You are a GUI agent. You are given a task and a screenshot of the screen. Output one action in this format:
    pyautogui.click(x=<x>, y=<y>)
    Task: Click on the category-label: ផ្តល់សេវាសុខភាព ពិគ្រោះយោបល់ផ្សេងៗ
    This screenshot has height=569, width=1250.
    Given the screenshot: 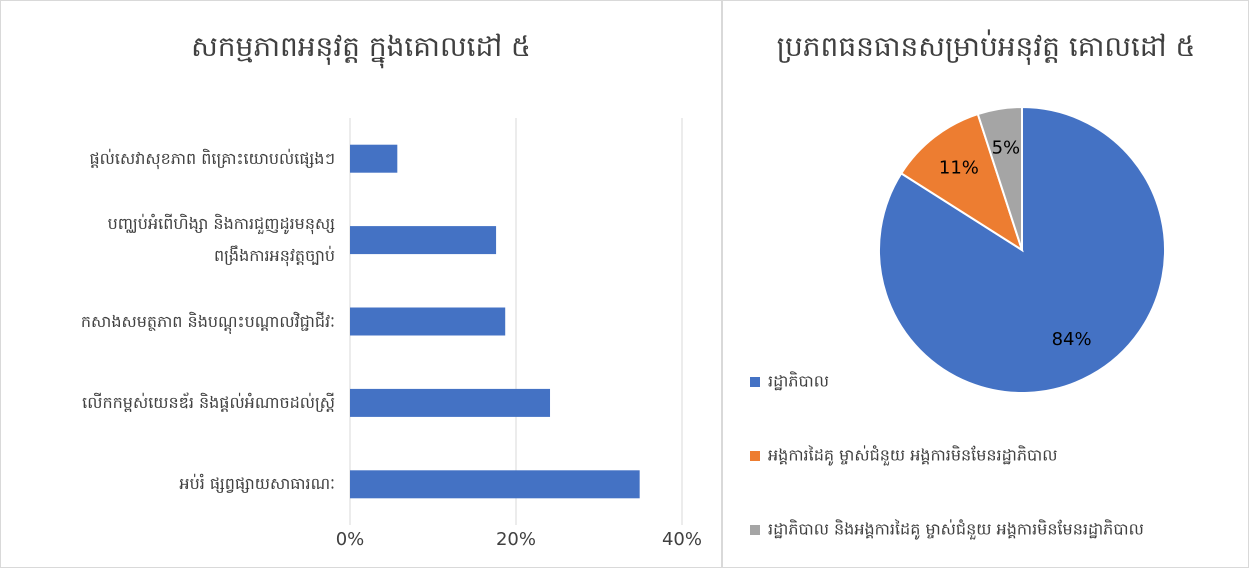 What is the action you would take?
    pyautogui.click(x=212, y=158)
    